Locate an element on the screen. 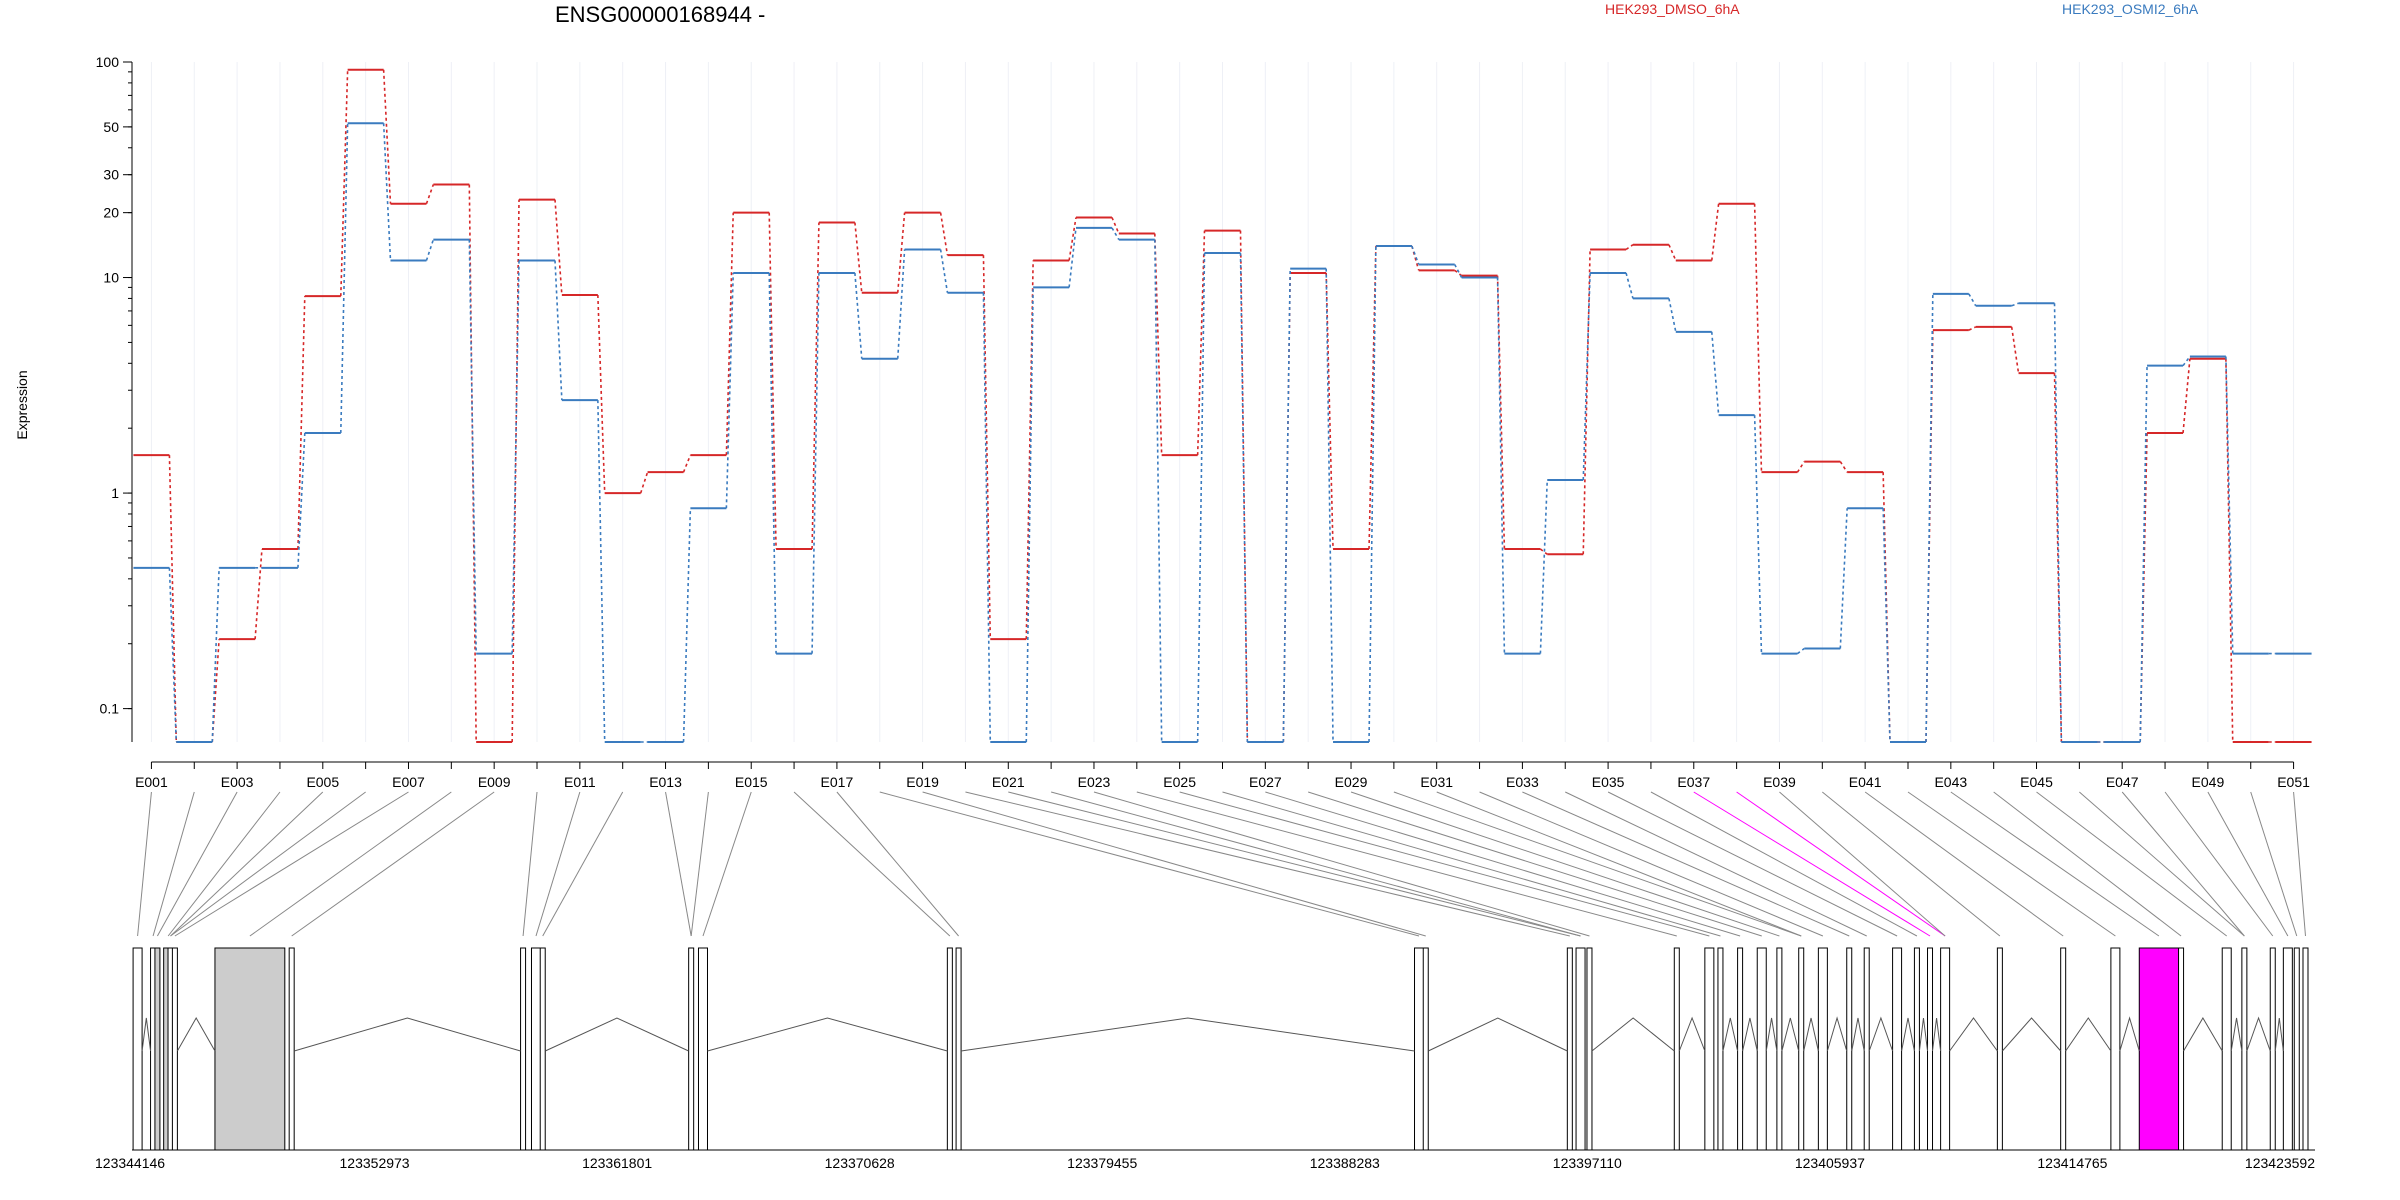 The height and width of the screenshot is (1200, 2400). x-tick-label: E017 is located at coordinates (837, 782).